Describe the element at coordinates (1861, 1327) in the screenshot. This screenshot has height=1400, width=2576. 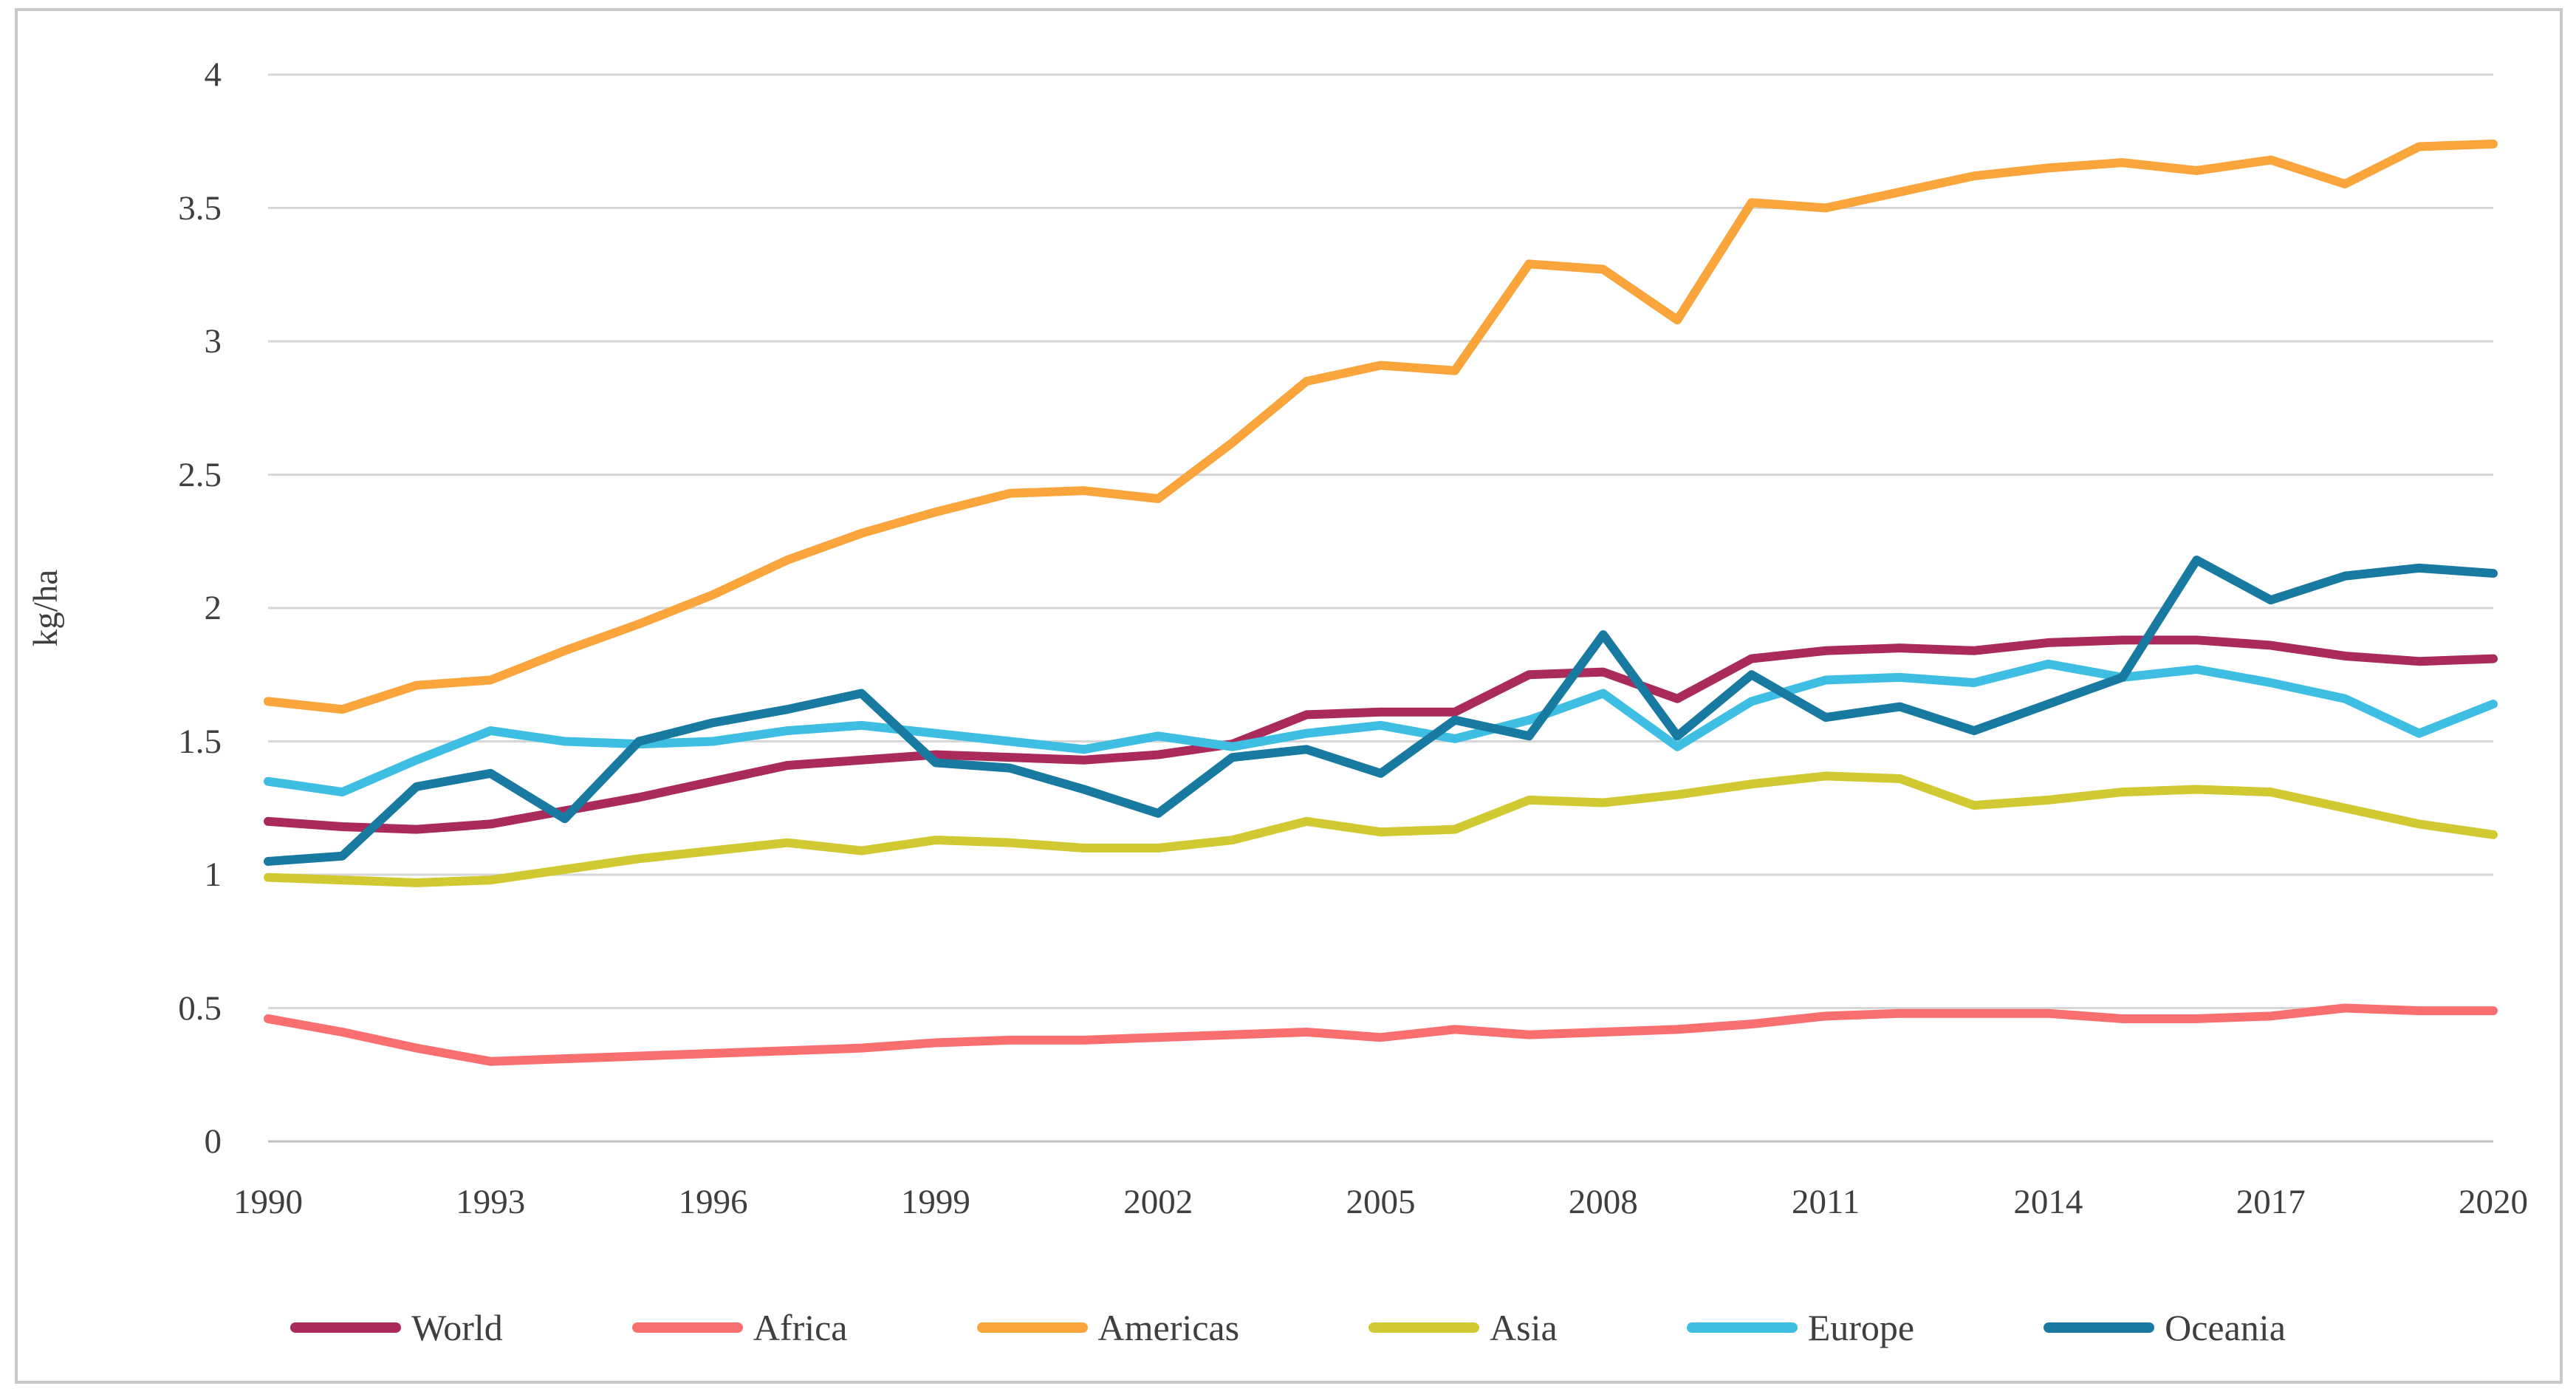
I see `legend-label-europe: Europe` at that location.